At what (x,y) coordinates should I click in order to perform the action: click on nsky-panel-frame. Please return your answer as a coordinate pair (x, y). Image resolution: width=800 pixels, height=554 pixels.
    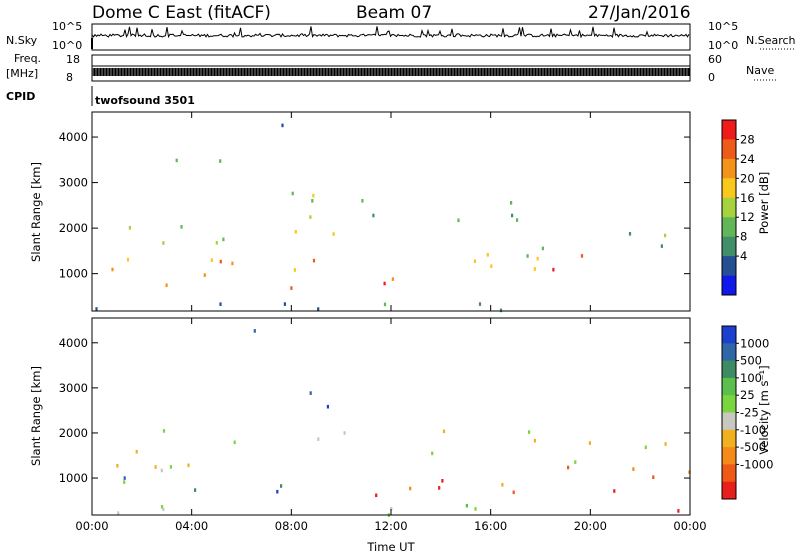
    Looking at the image, I should click on (391, 37).